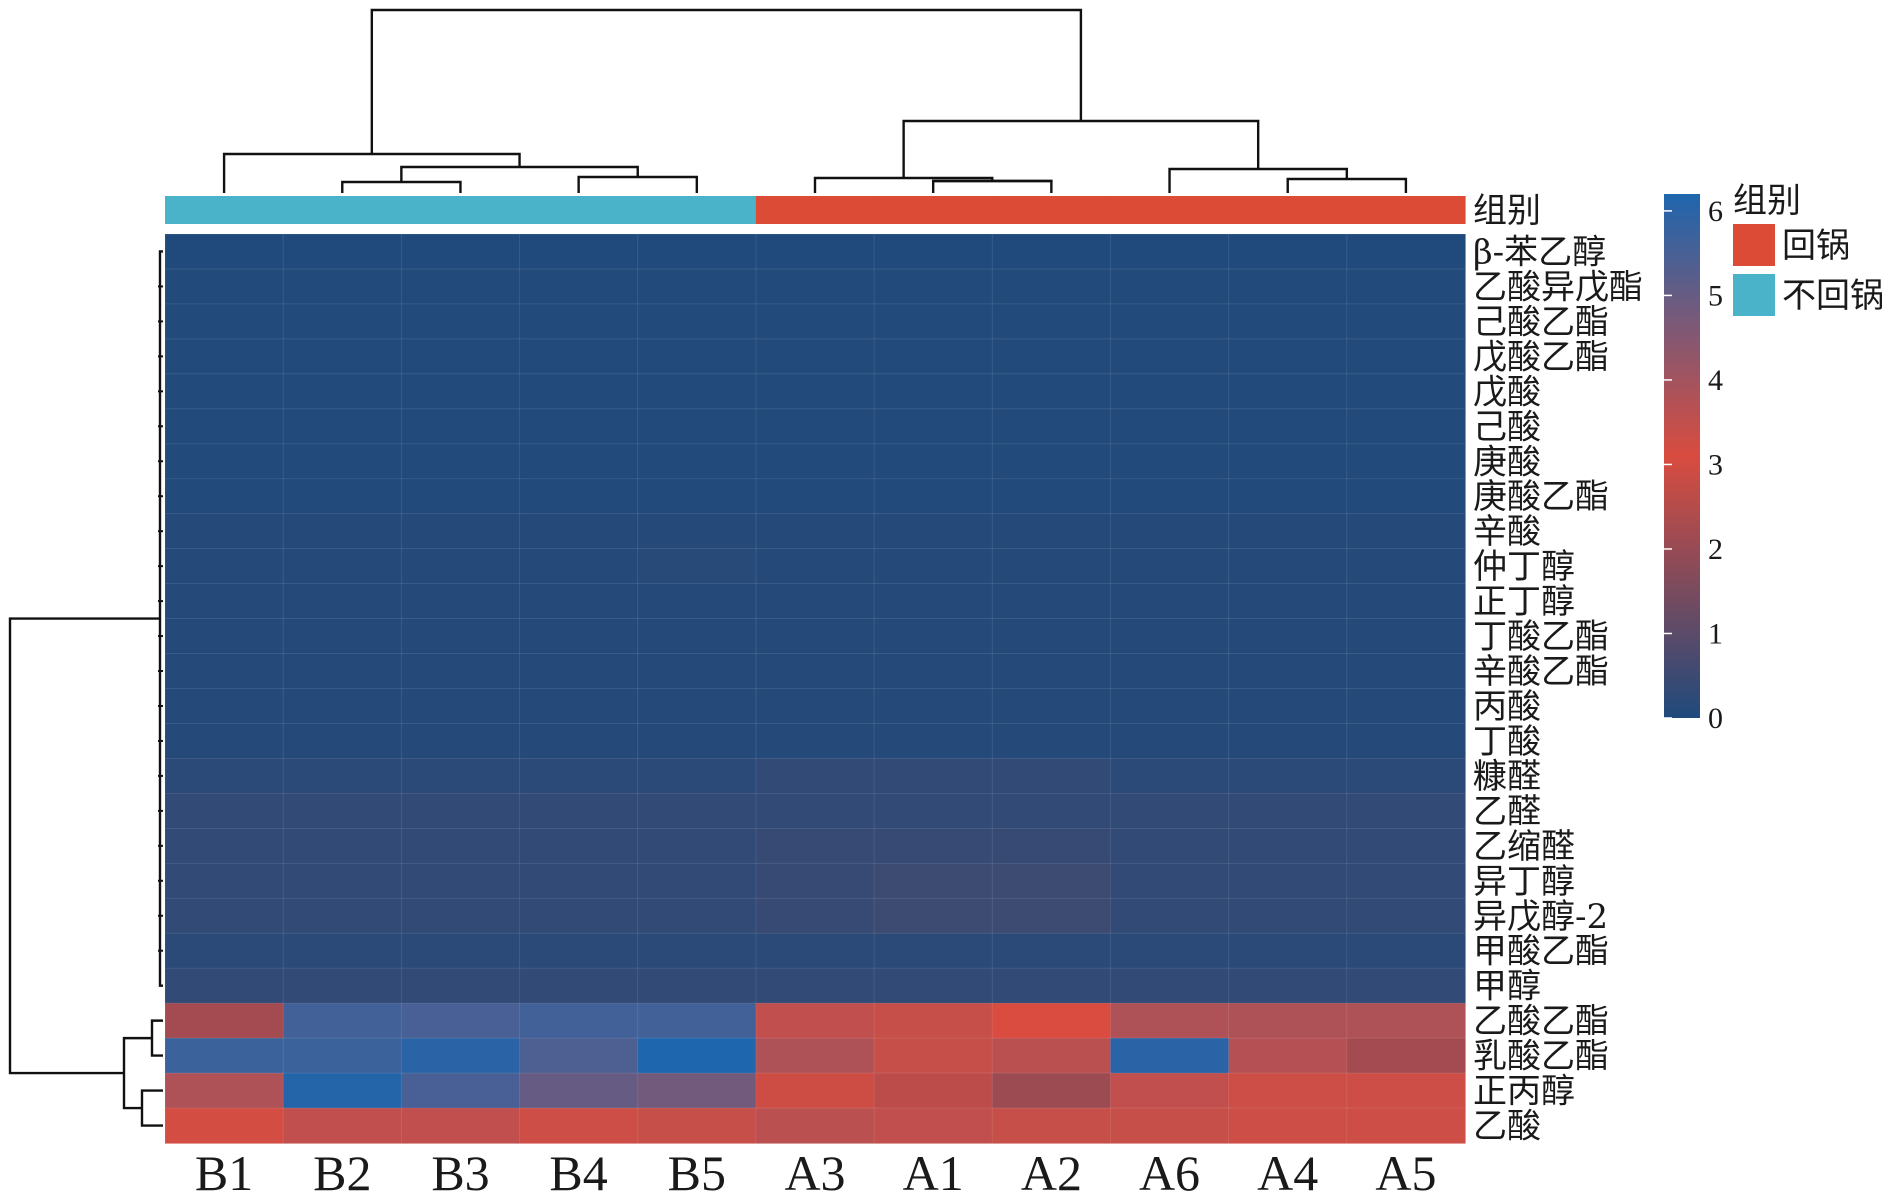 The width and height of the screenshot is (1896, 1198). What do you see at coordinates (1287, 1169) in the screenshot?
I see `column-label: A4` at bounding box center [1287, 1169].